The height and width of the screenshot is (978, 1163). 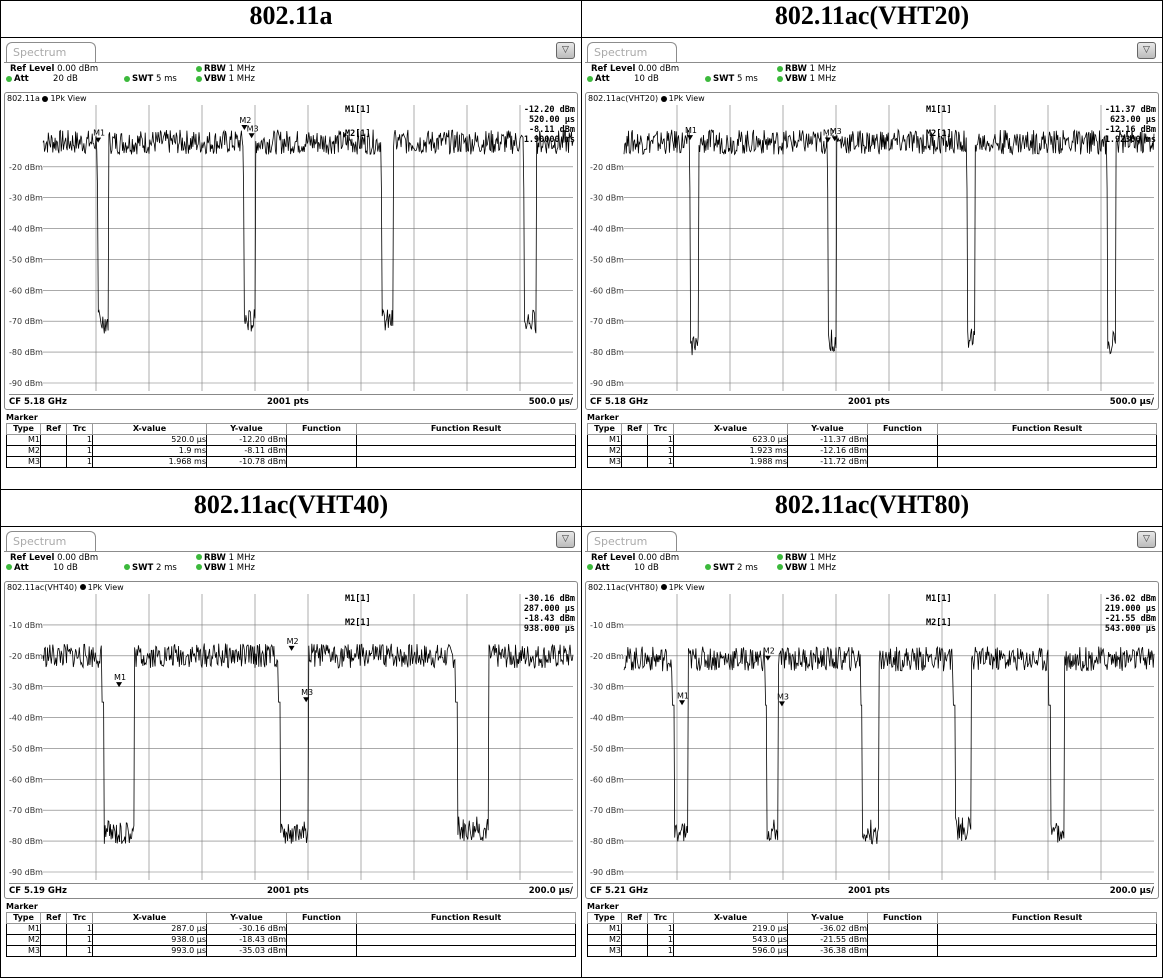 I want to click on panel-caption: 802.11ac(VHT80), so click(x=872, y=507).